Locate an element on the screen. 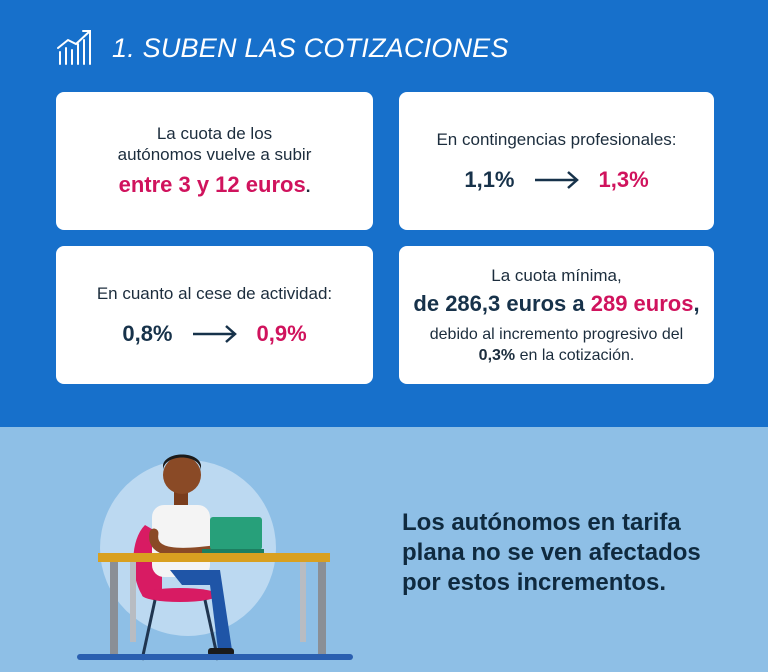  cese-from: 0,8% is located at coordinates (147, 333).